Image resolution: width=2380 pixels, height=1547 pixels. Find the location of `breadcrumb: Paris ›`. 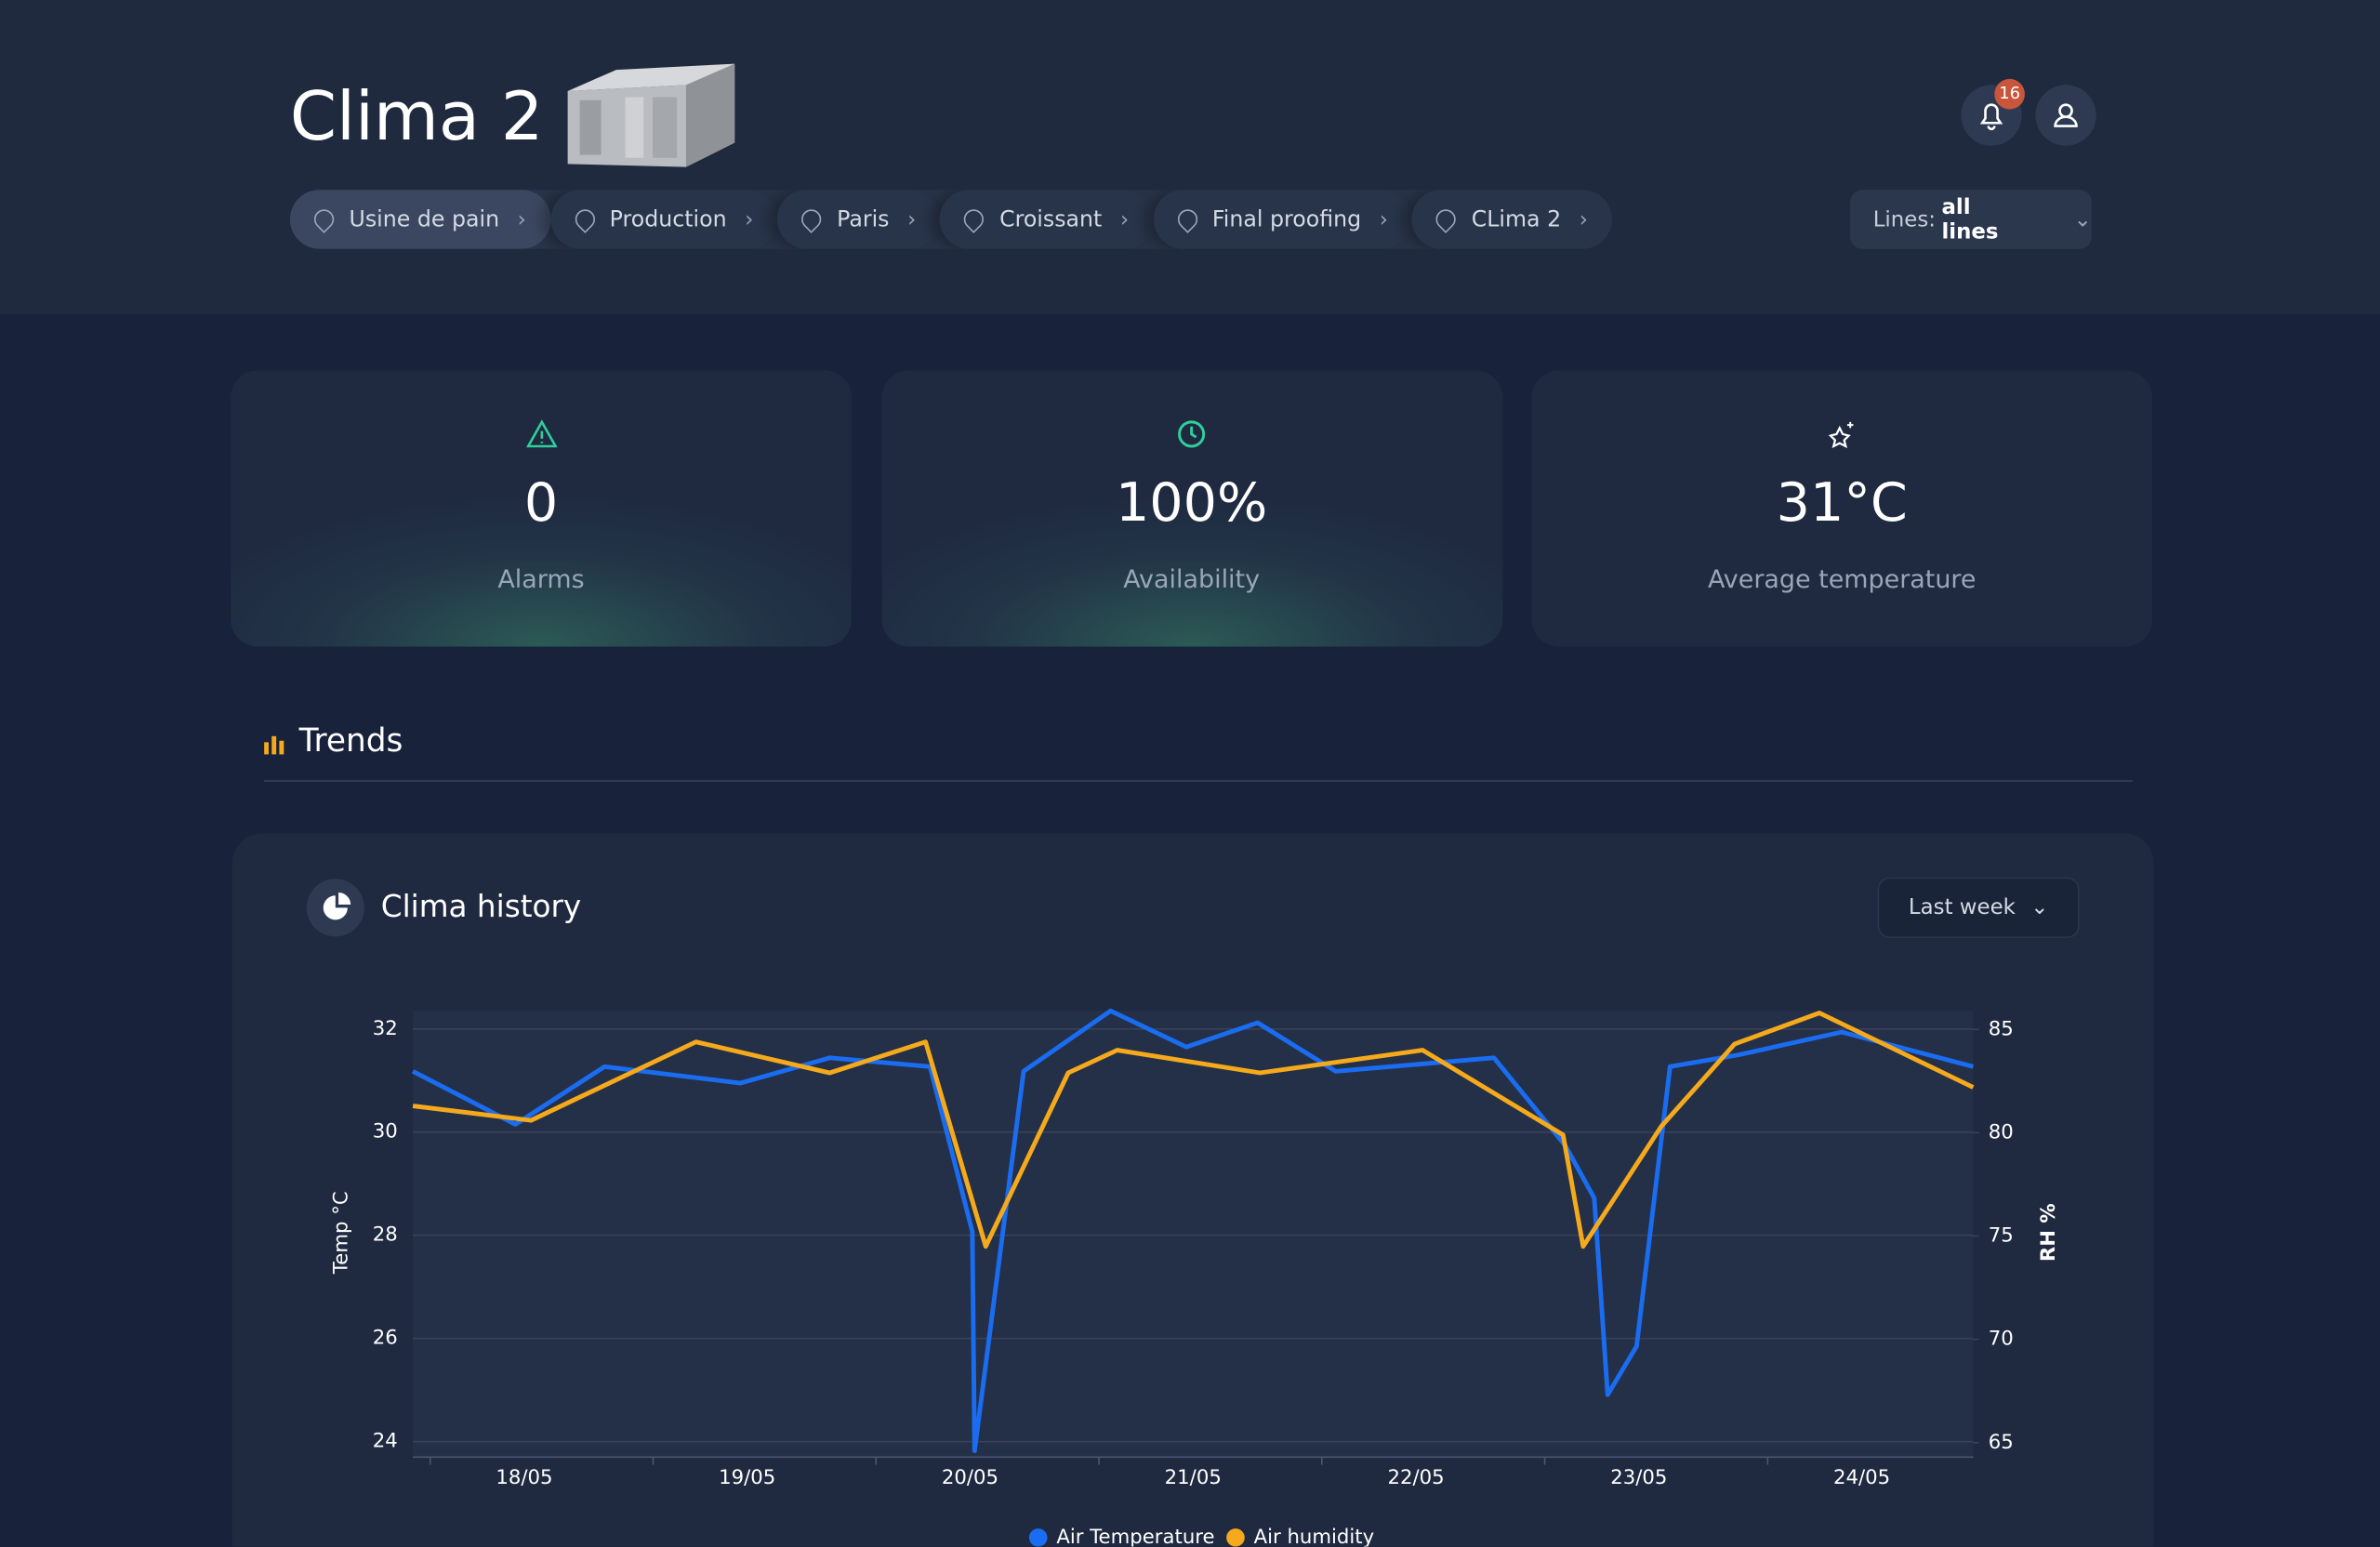

breadcrumb: Paris › is located at coordinates (859, 219).